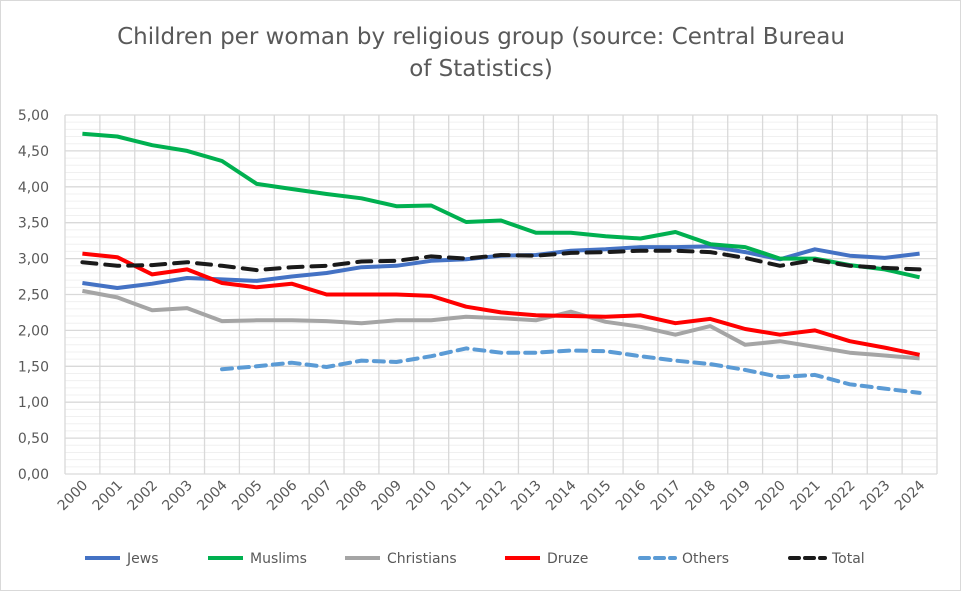 This screenshot has width=961, height=591. What do you see at coordinates (596, 496) in the screenshot?
I see `x-tick-label: 2015` at bounding box center [596, 496].